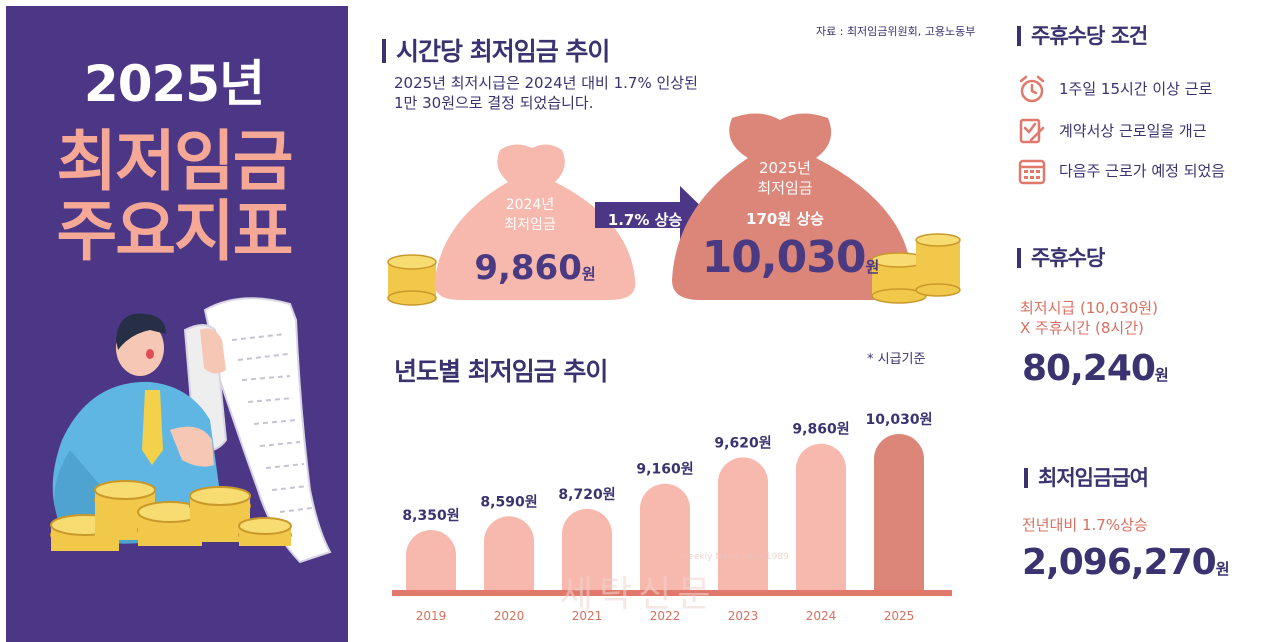  What do you see at coordinates (431, 616) in the screenshot?
I see `x-tick-label: 2019` at bounding box center [431, 616].